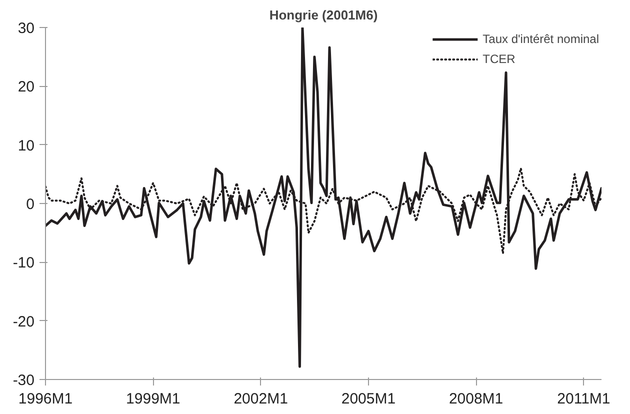 This screenshot has height=414, width=630. Describe the element at coordinates (499, 59) in the screenshot. I see `legend-label: TCER` at that location.